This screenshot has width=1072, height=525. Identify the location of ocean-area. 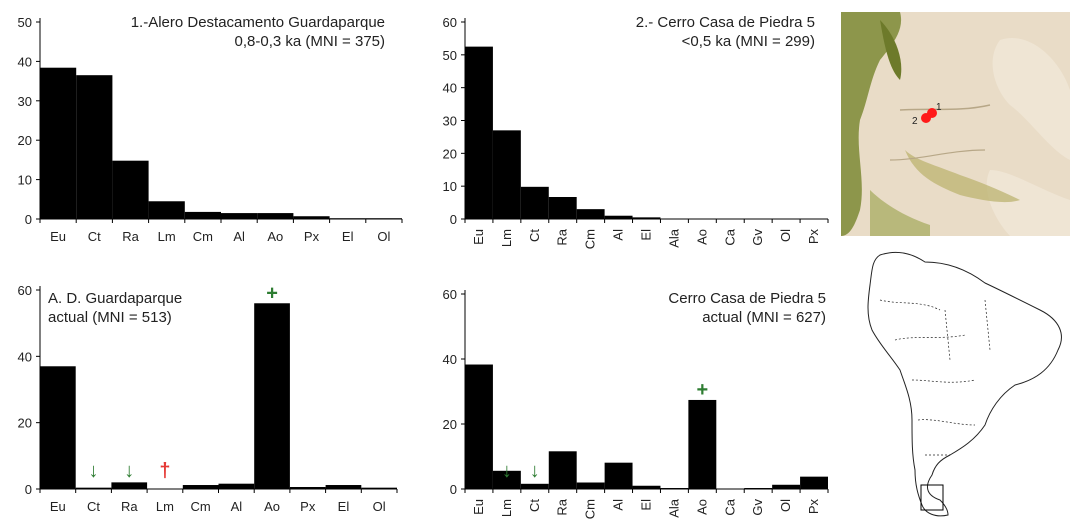
(1031, 99).